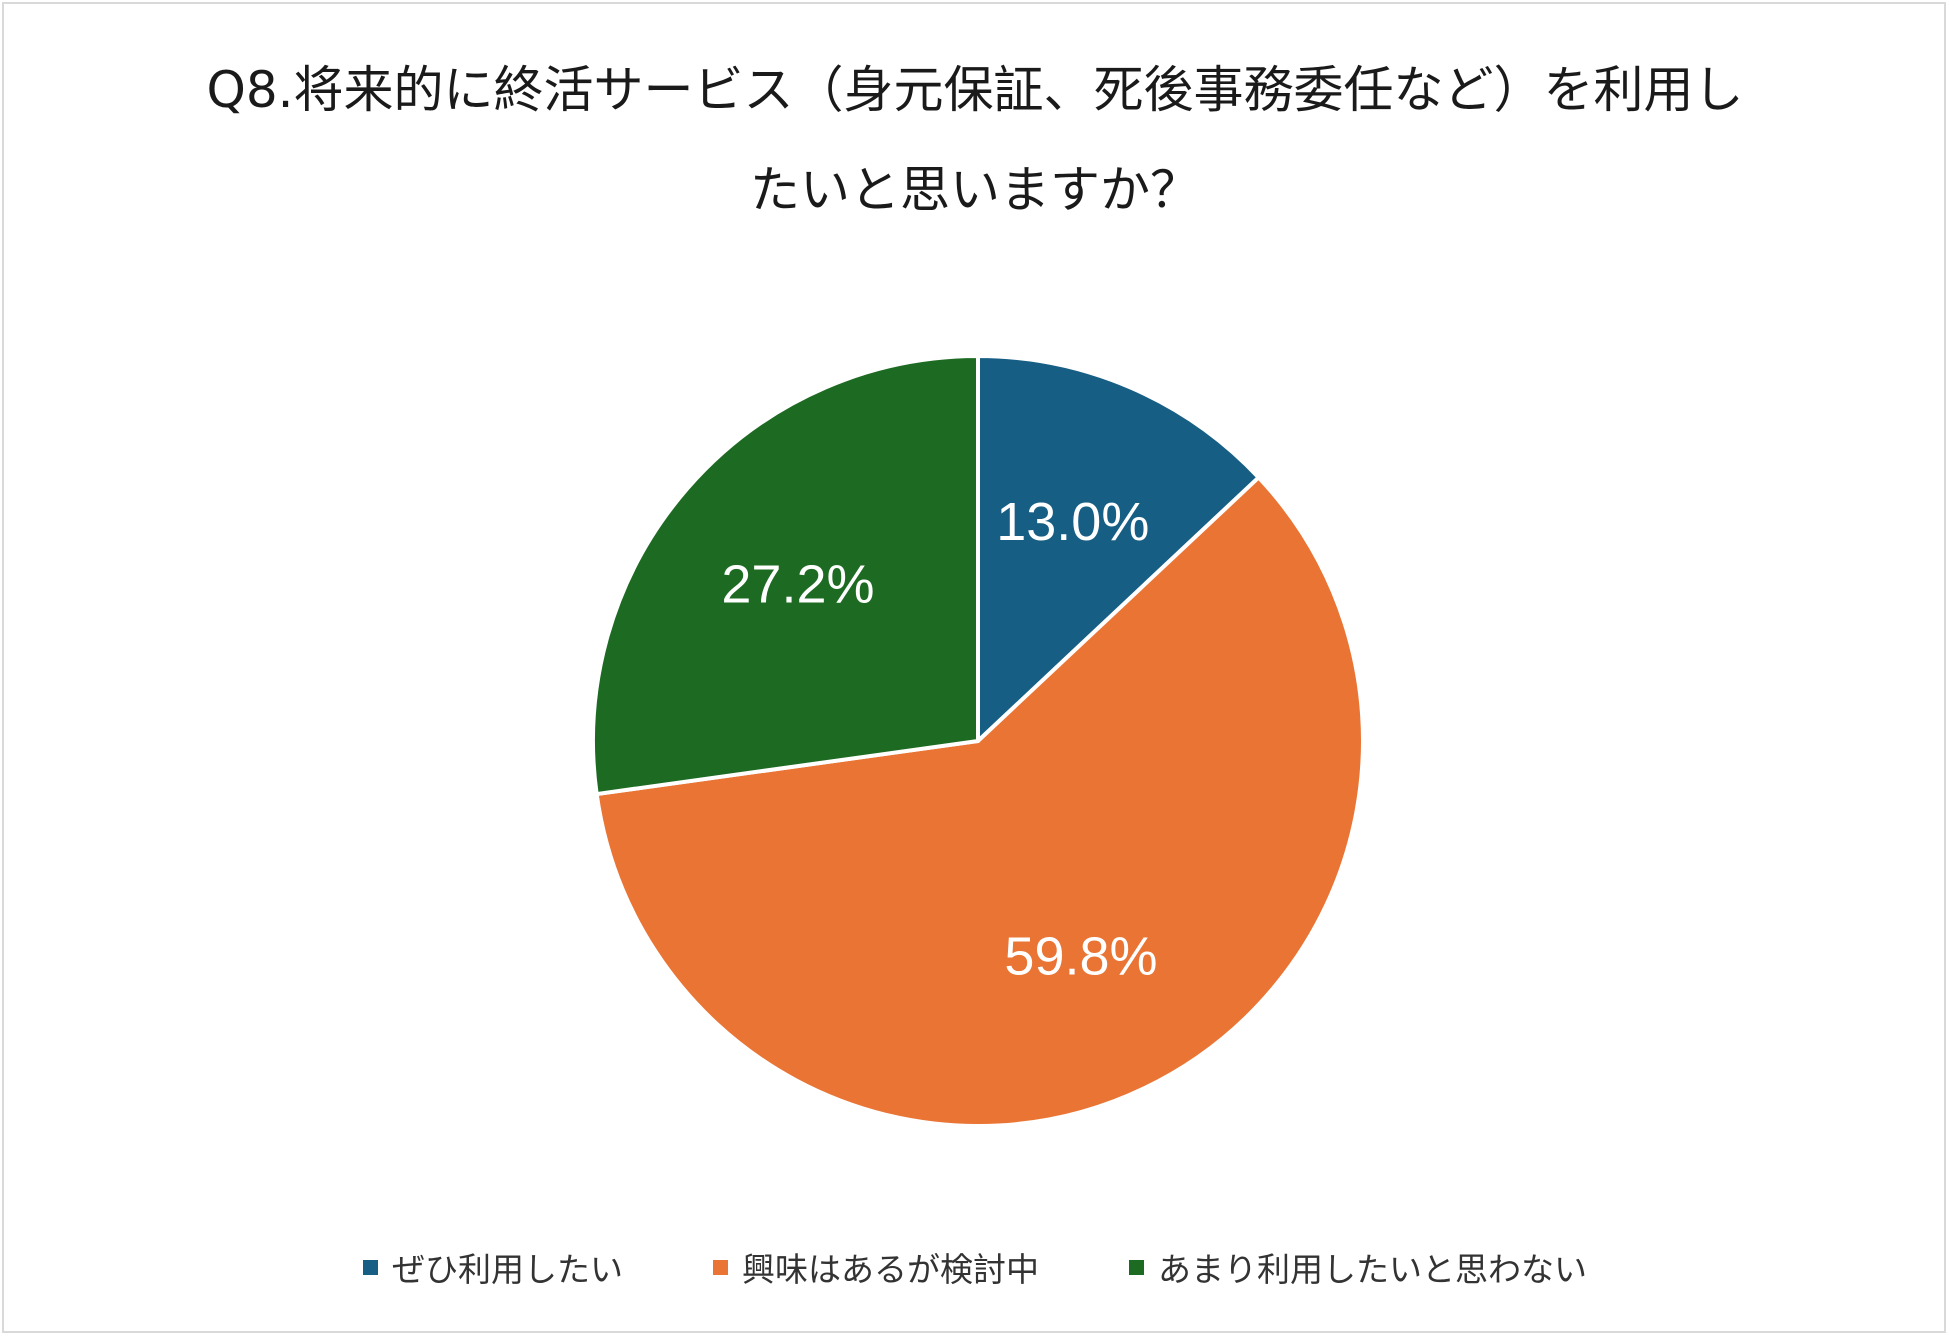 This screenshot has height=1337, width=1950. What do you see at coordinates (1372, 1269) in the screenshot?
I see `legend-label-3: あまり利用したいと思わない` at bounding box center [1372, 1269].